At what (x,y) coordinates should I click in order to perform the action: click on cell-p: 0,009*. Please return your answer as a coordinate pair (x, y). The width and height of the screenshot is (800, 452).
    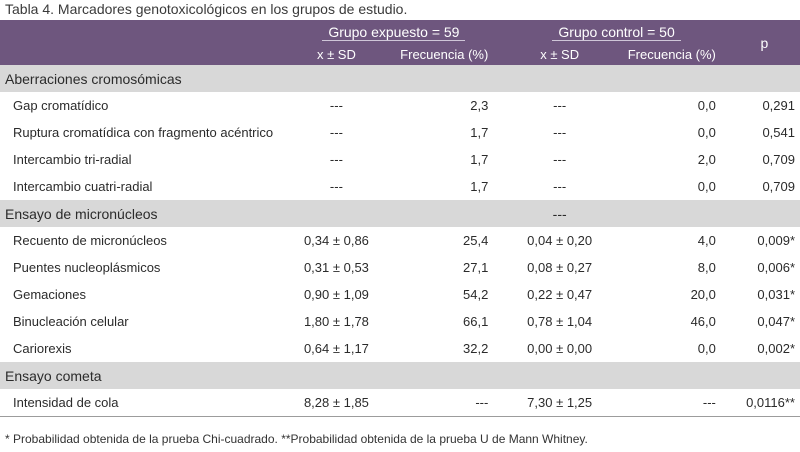
    Looking at the image, I should click on (776, 240).